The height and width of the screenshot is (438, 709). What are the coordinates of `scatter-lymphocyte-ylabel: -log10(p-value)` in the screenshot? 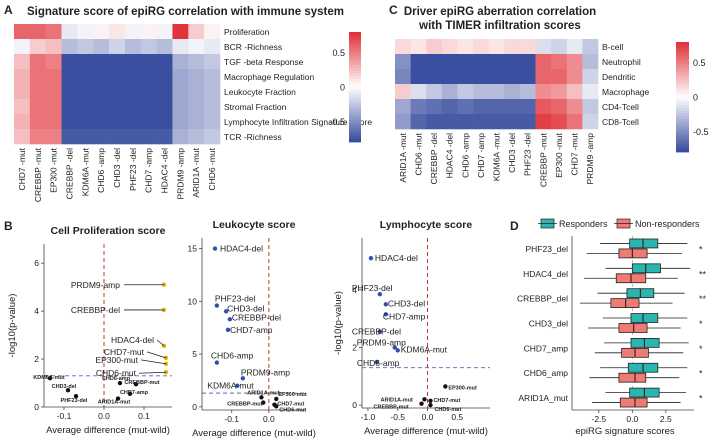 It's located at (338, 323).